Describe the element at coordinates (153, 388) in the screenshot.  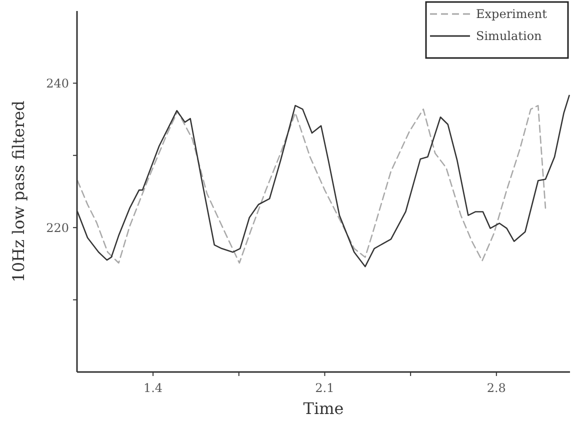
I see `x-tick-label: 1.4` at that location.